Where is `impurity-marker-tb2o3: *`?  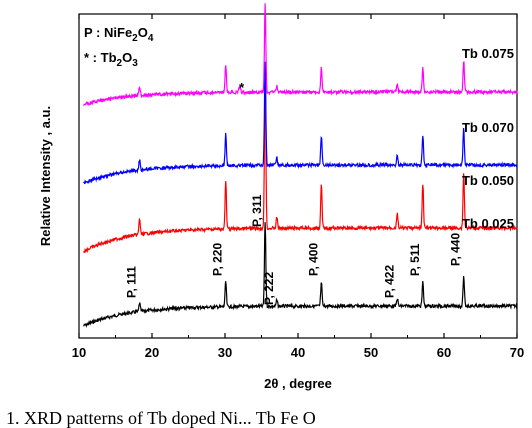 impurity-marker-tb2o3: * is located at coordinates (242, 87).